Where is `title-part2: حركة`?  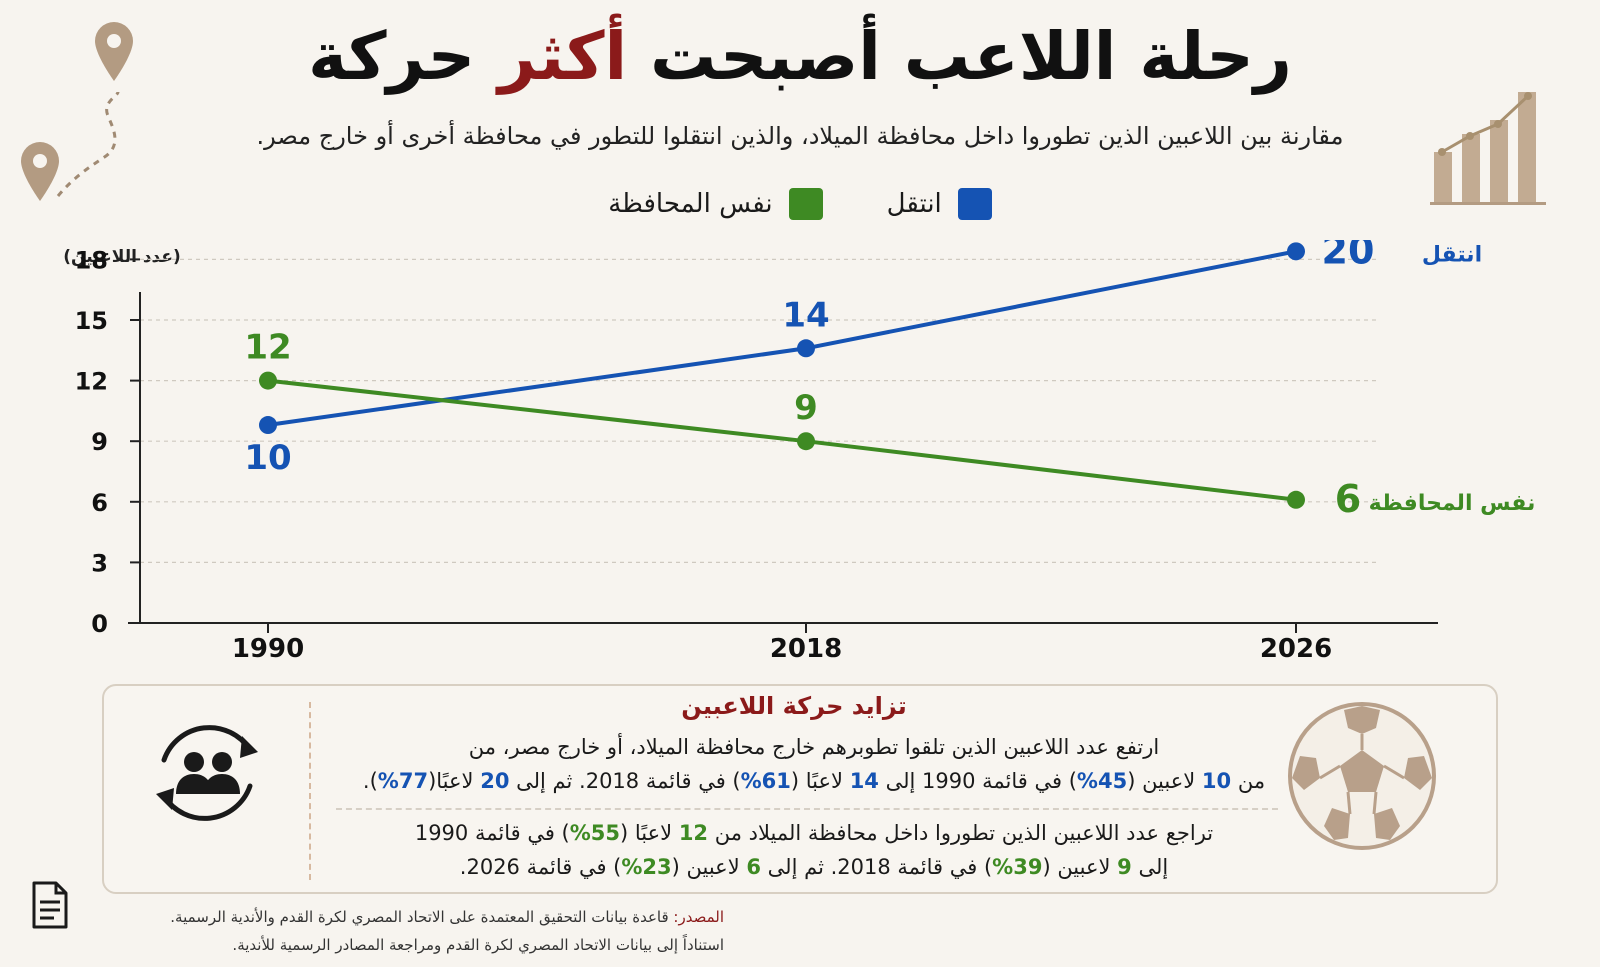 title-part2: حركة is located at coordinates (392, 56).